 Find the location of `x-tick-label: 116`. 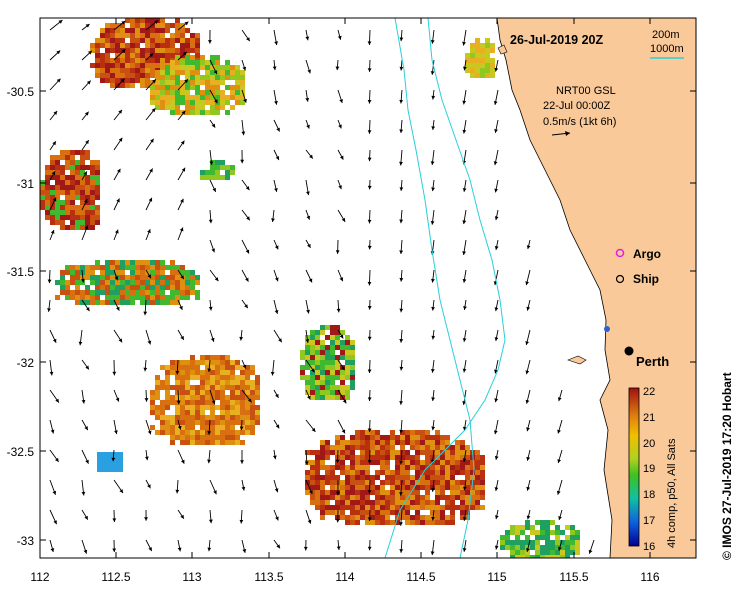

x-tick-label: 116 is located at coordinates (649, 577).